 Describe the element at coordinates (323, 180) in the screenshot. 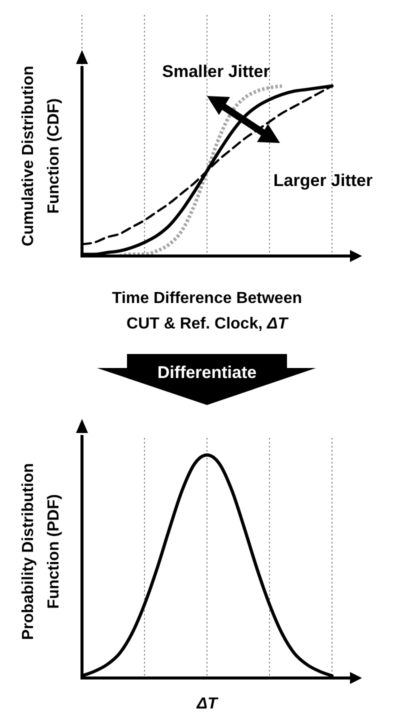

I see `annotation: Larger Jitter` at that location.